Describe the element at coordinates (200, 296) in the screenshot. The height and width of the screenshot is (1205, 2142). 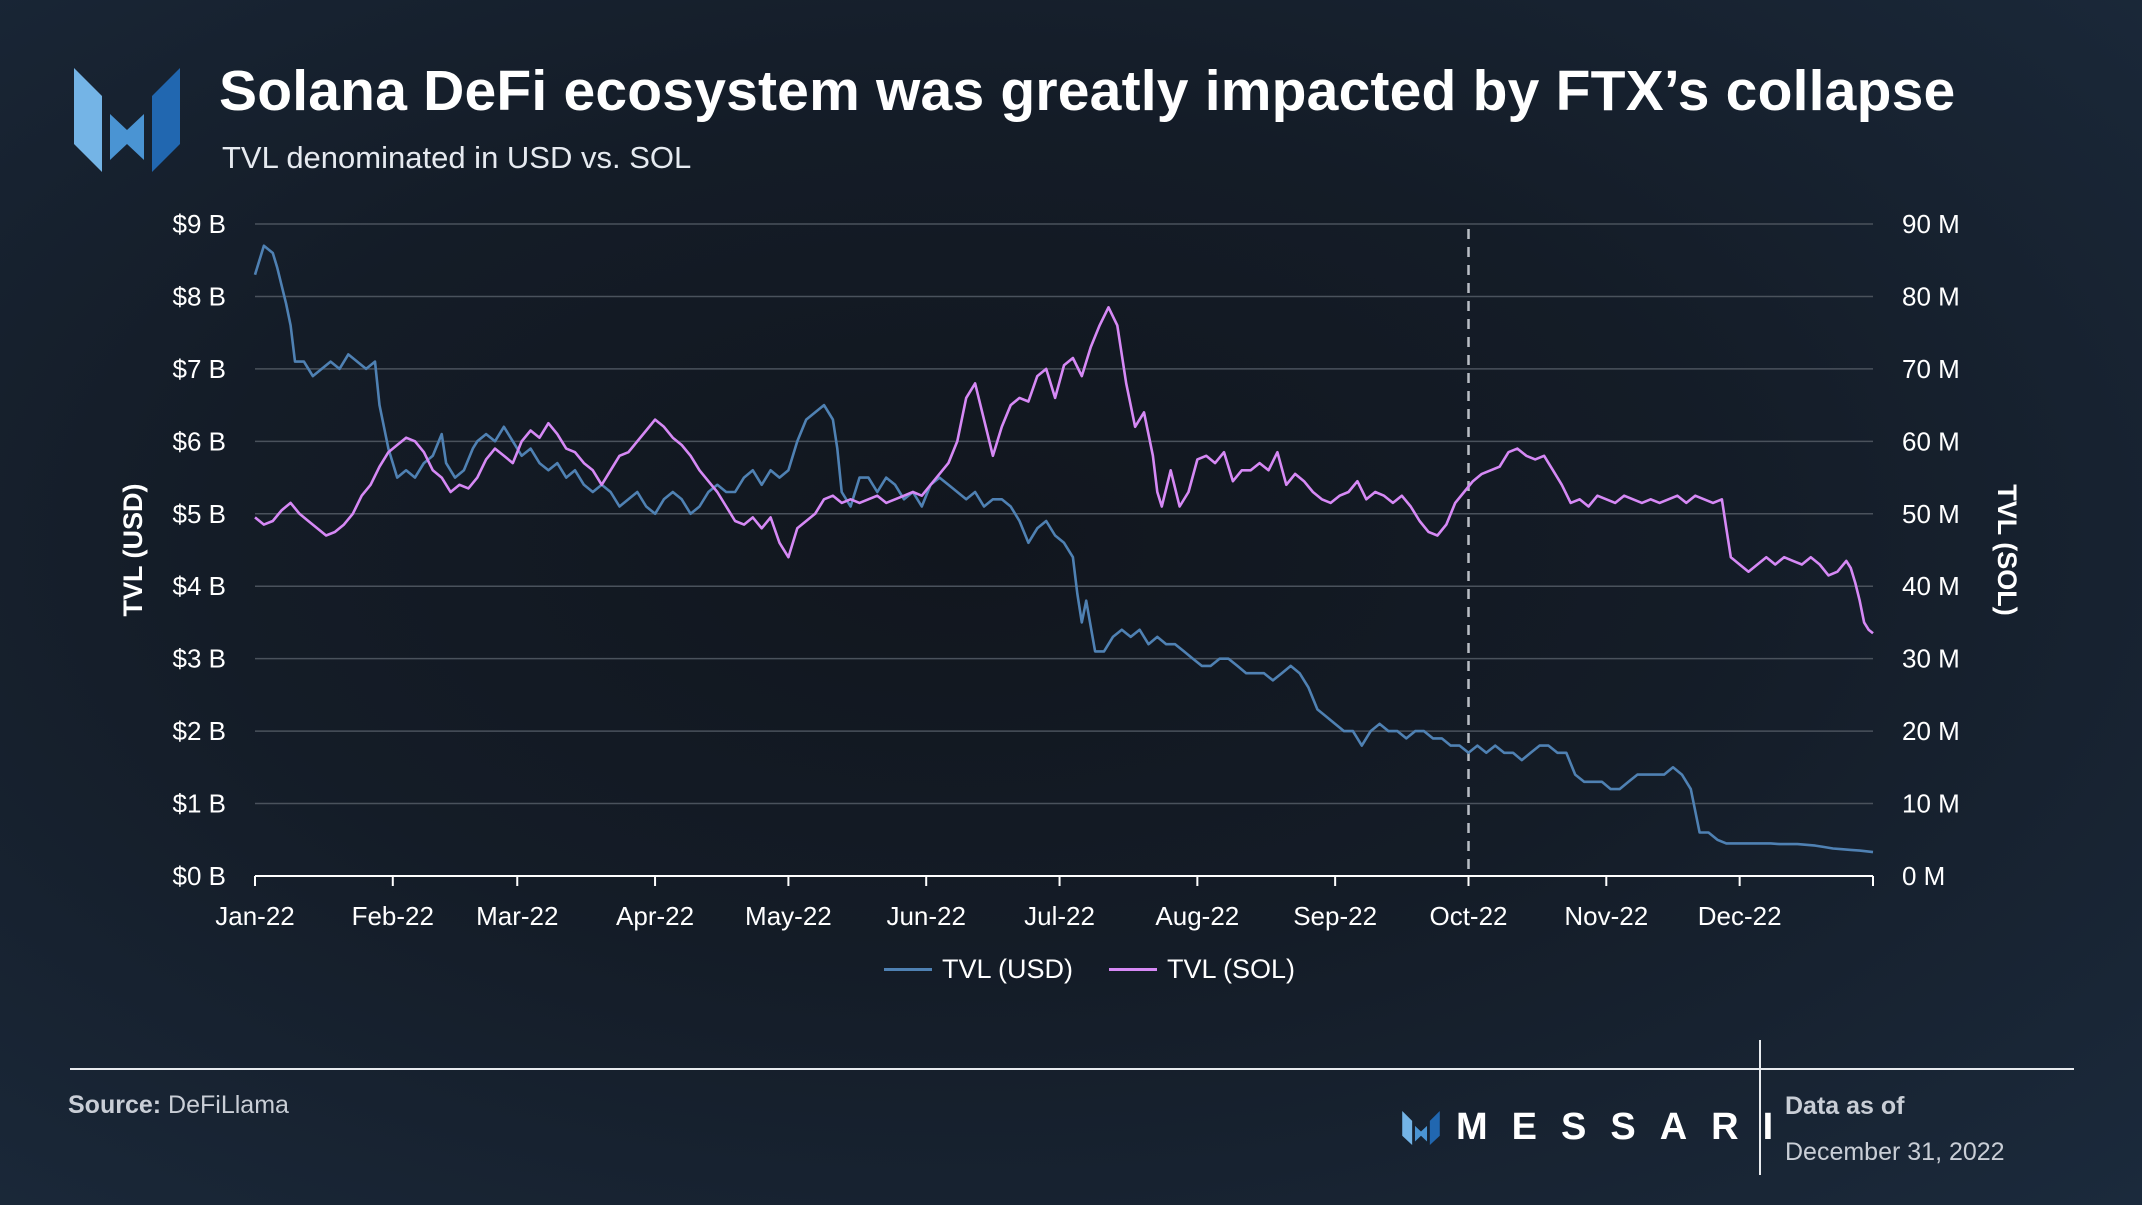
I see `y-left-tick-label: $8 B` at that location.